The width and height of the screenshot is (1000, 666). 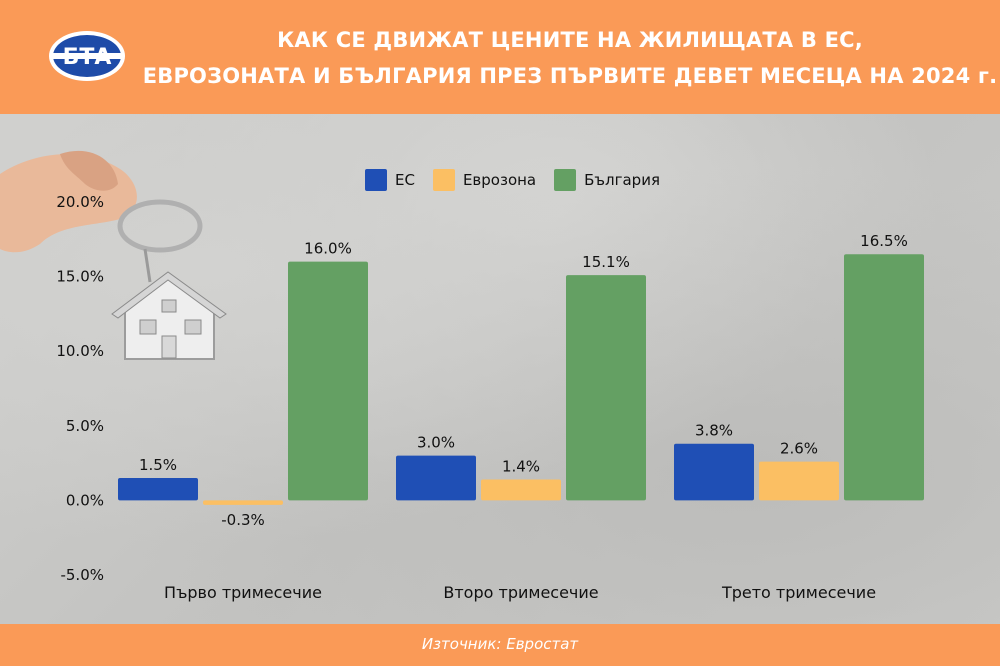 I want to click on legend-item-eu: ЕС, so click(x=390, y=180).